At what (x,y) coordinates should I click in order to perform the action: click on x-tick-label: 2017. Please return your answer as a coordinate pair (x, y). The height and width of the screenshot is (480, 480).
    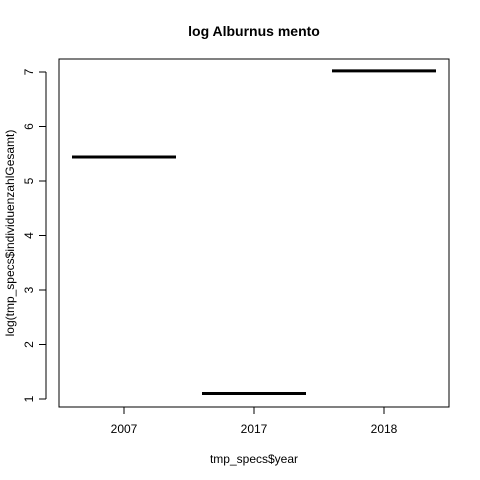
    Looking at the image, I should click on (254, 429).